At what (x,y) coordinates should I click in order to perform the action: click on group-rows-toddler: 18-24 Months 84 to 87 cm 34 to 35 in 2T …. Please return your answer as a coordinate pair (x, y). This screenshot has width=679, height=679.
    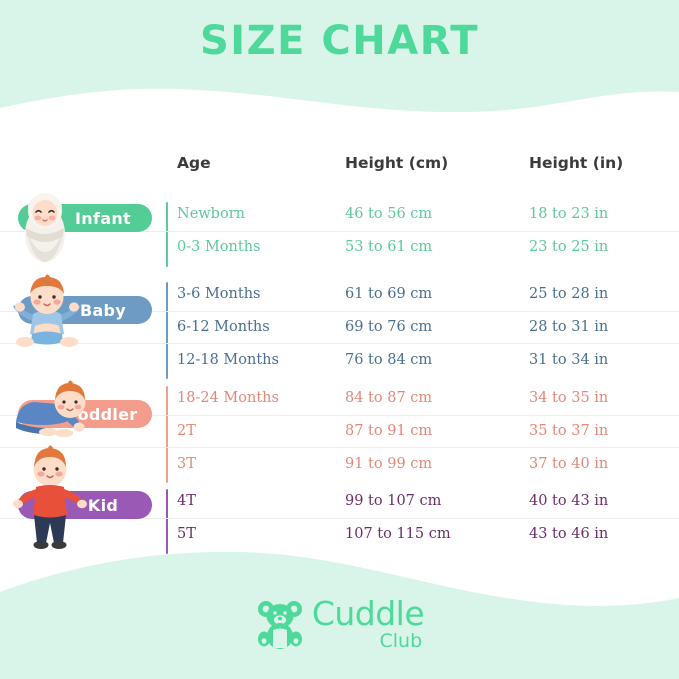
    Looking at the image, I should click on (339, 431).